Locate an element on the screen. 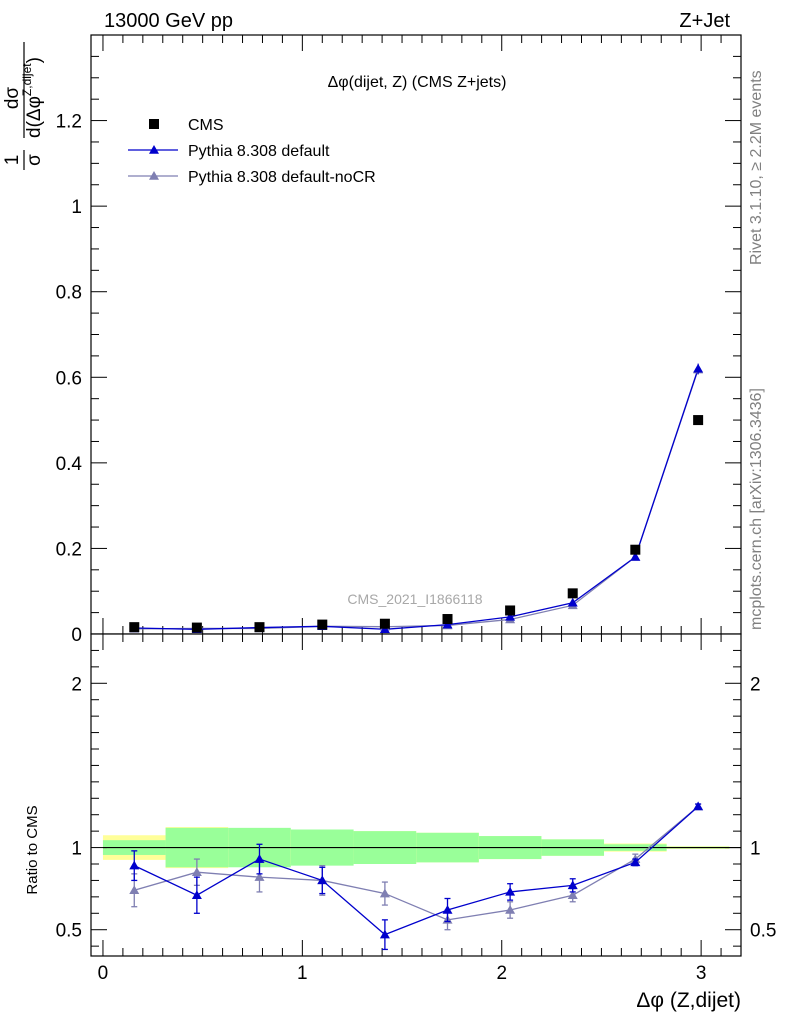  analysis-watermark: CMS_2021_I1866118 is located at coordinates (414, 599).